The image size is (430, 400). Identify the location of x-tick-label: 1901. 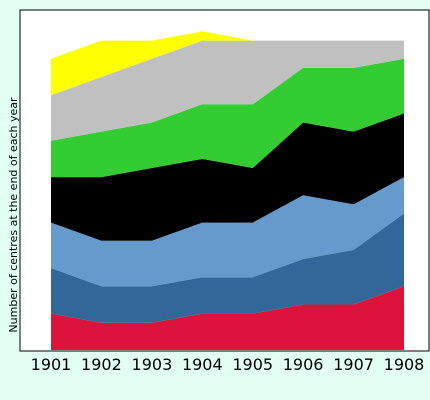
(51, 364).